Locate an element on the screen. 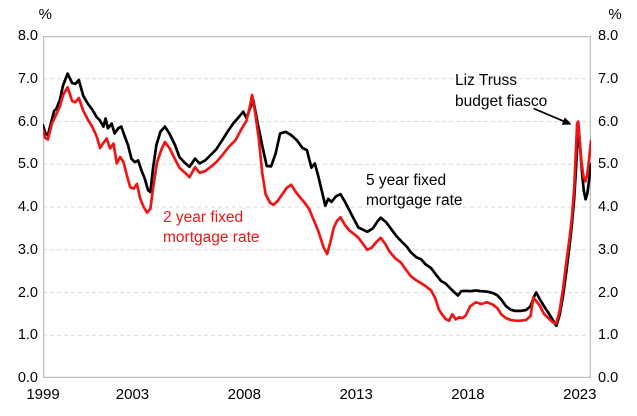 This screenshot has height=416, width=637. annotation-line1: Liz Truss is located at coordinates (486, 80).